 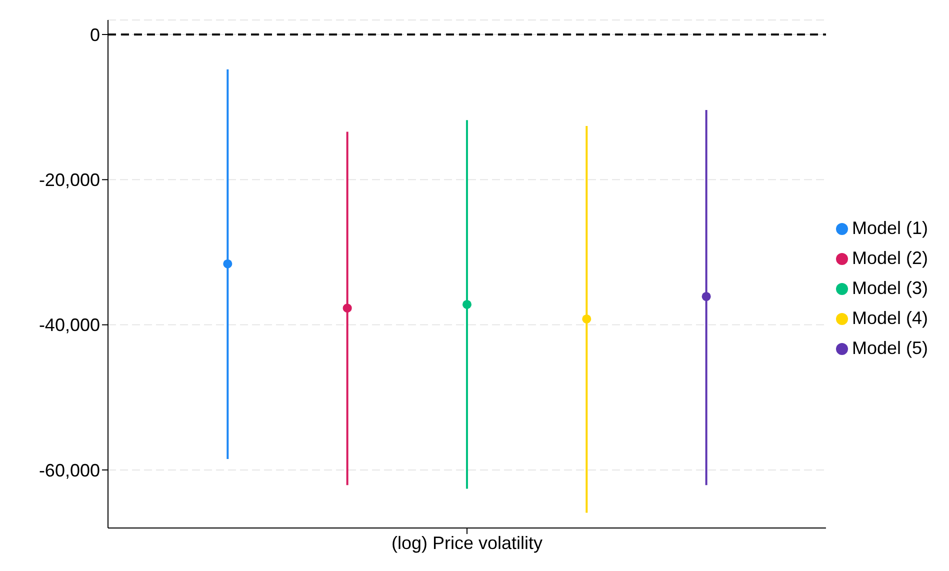 I want to click on legend-label: Model (4), so click(x=890, y=318).